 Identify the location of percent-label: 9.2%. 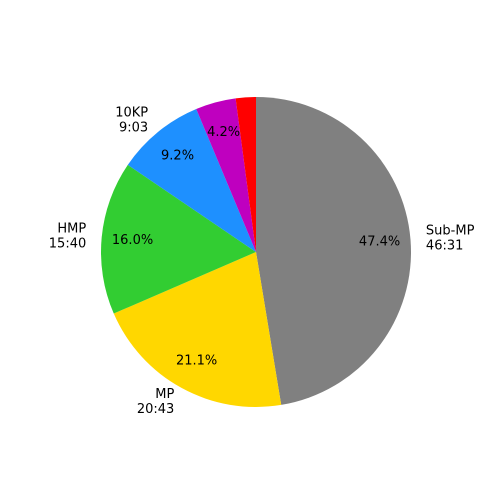
(177, 155).